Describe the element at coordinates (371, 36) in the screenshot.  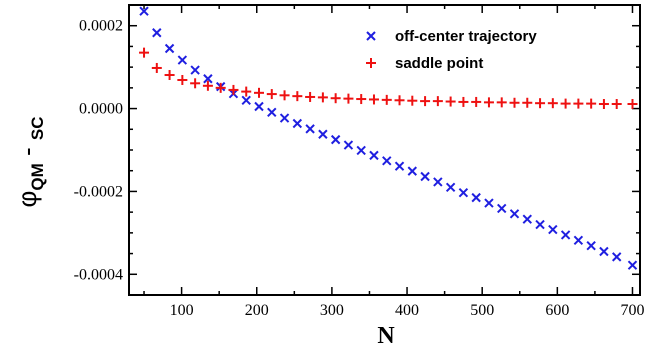
I see `legend-marker-off-center-trajectory` at that location.